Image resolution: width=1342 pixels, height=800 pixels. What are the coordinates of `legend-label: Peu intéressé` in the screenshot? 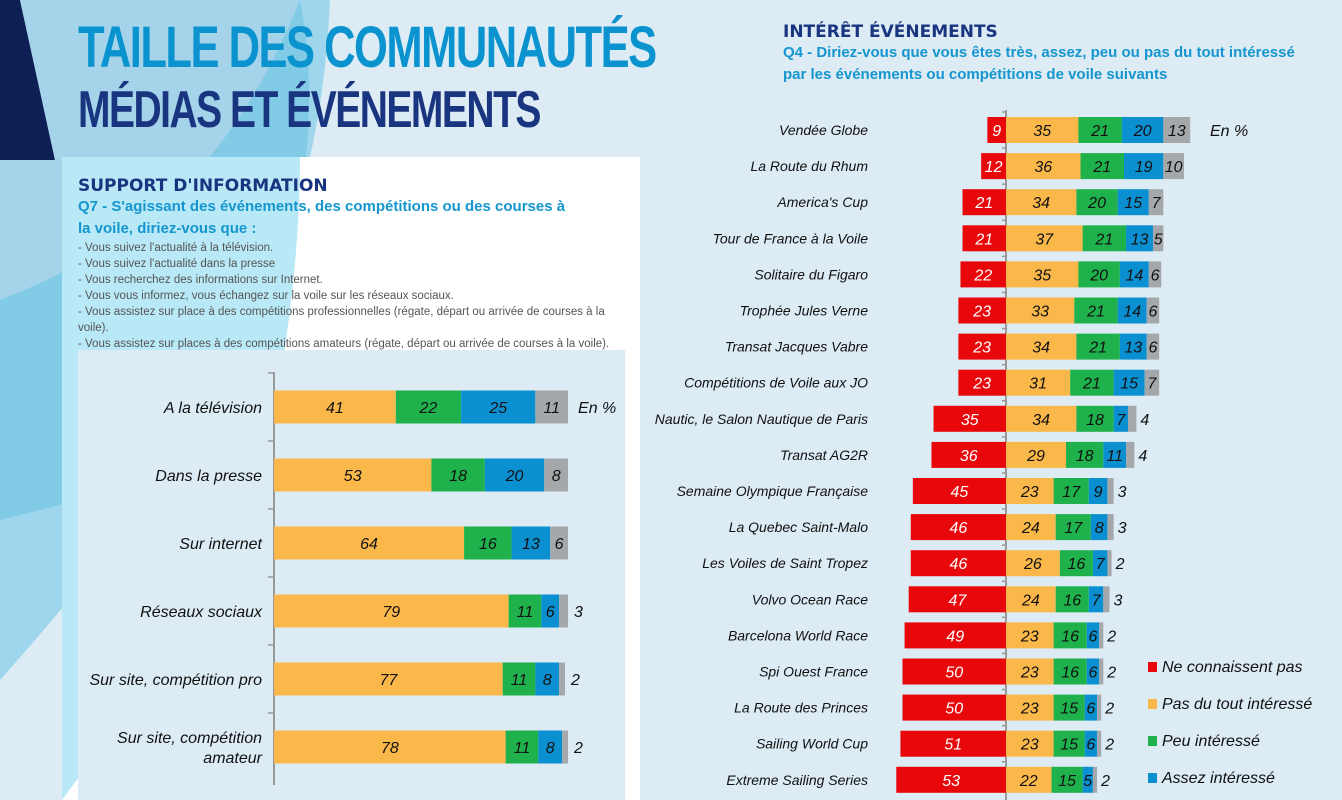 It's located at (1211, 741).